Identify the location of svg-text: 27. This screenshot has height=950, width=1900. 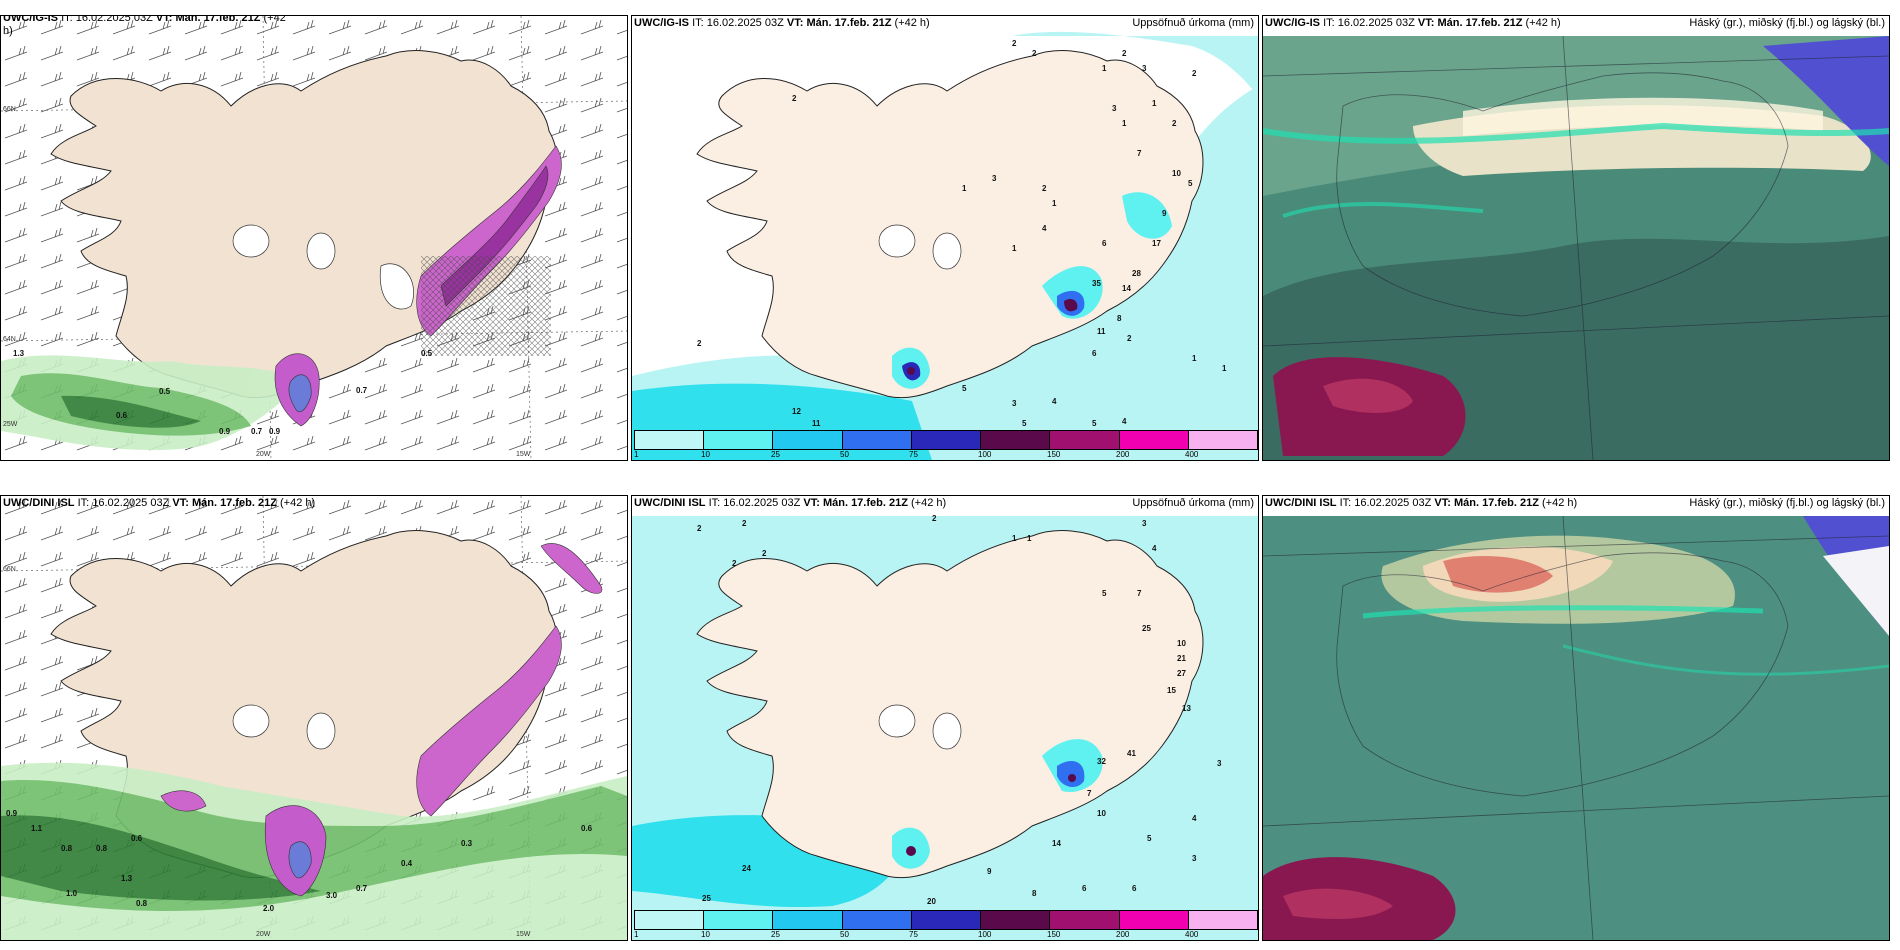
(1181, 673).